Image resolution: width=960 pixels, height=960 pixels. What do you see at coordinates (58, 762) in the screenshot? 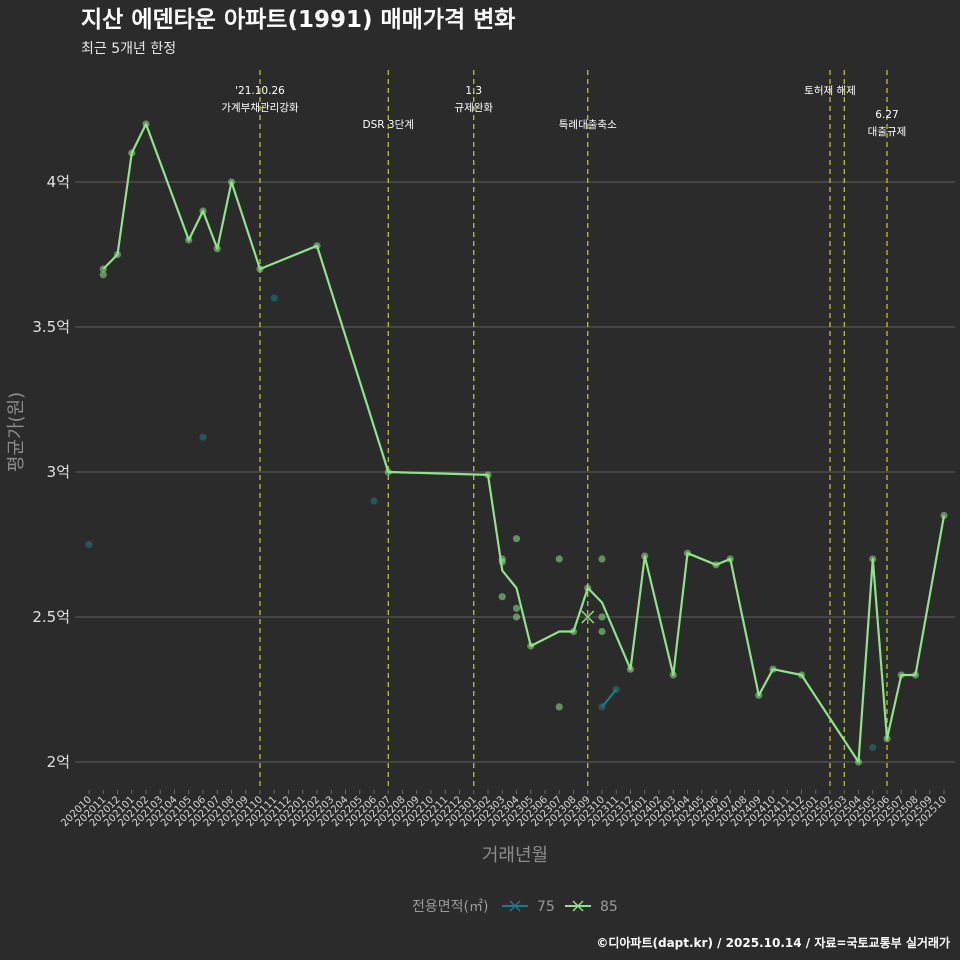
I see `y-tick-label: 2억` at bounding box center [58, 762].